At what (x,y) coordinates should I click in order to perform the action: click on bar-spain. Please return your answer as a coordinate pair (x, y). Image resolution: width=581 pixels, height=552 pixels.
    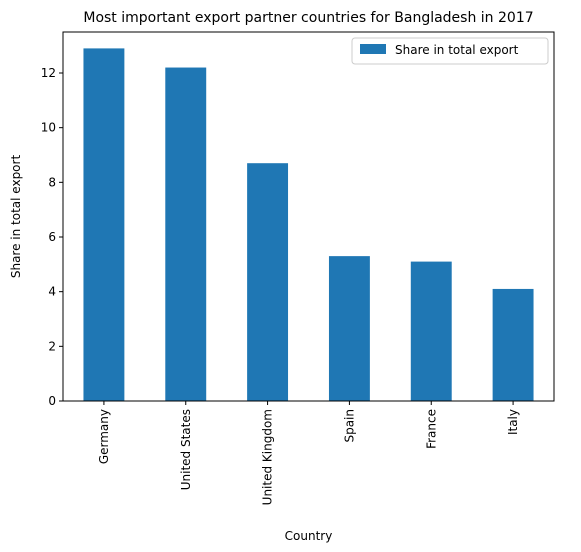
    Looking at the image, I should click on (349, 328).